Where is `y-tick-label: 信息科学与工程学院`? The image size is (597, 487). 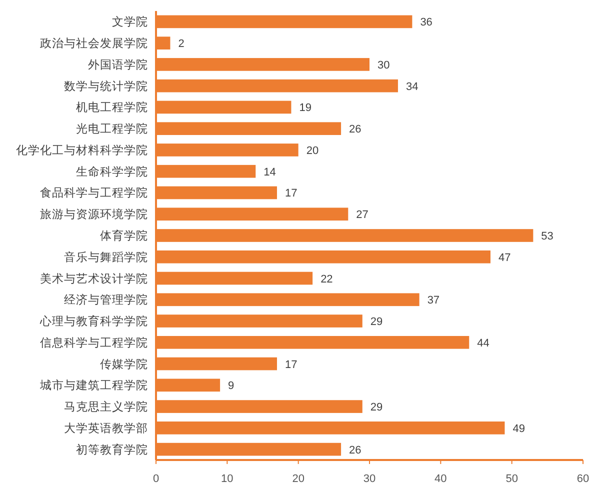 y-tick-label: 信息科学与工程学院 is located at coordinates (94, 342).